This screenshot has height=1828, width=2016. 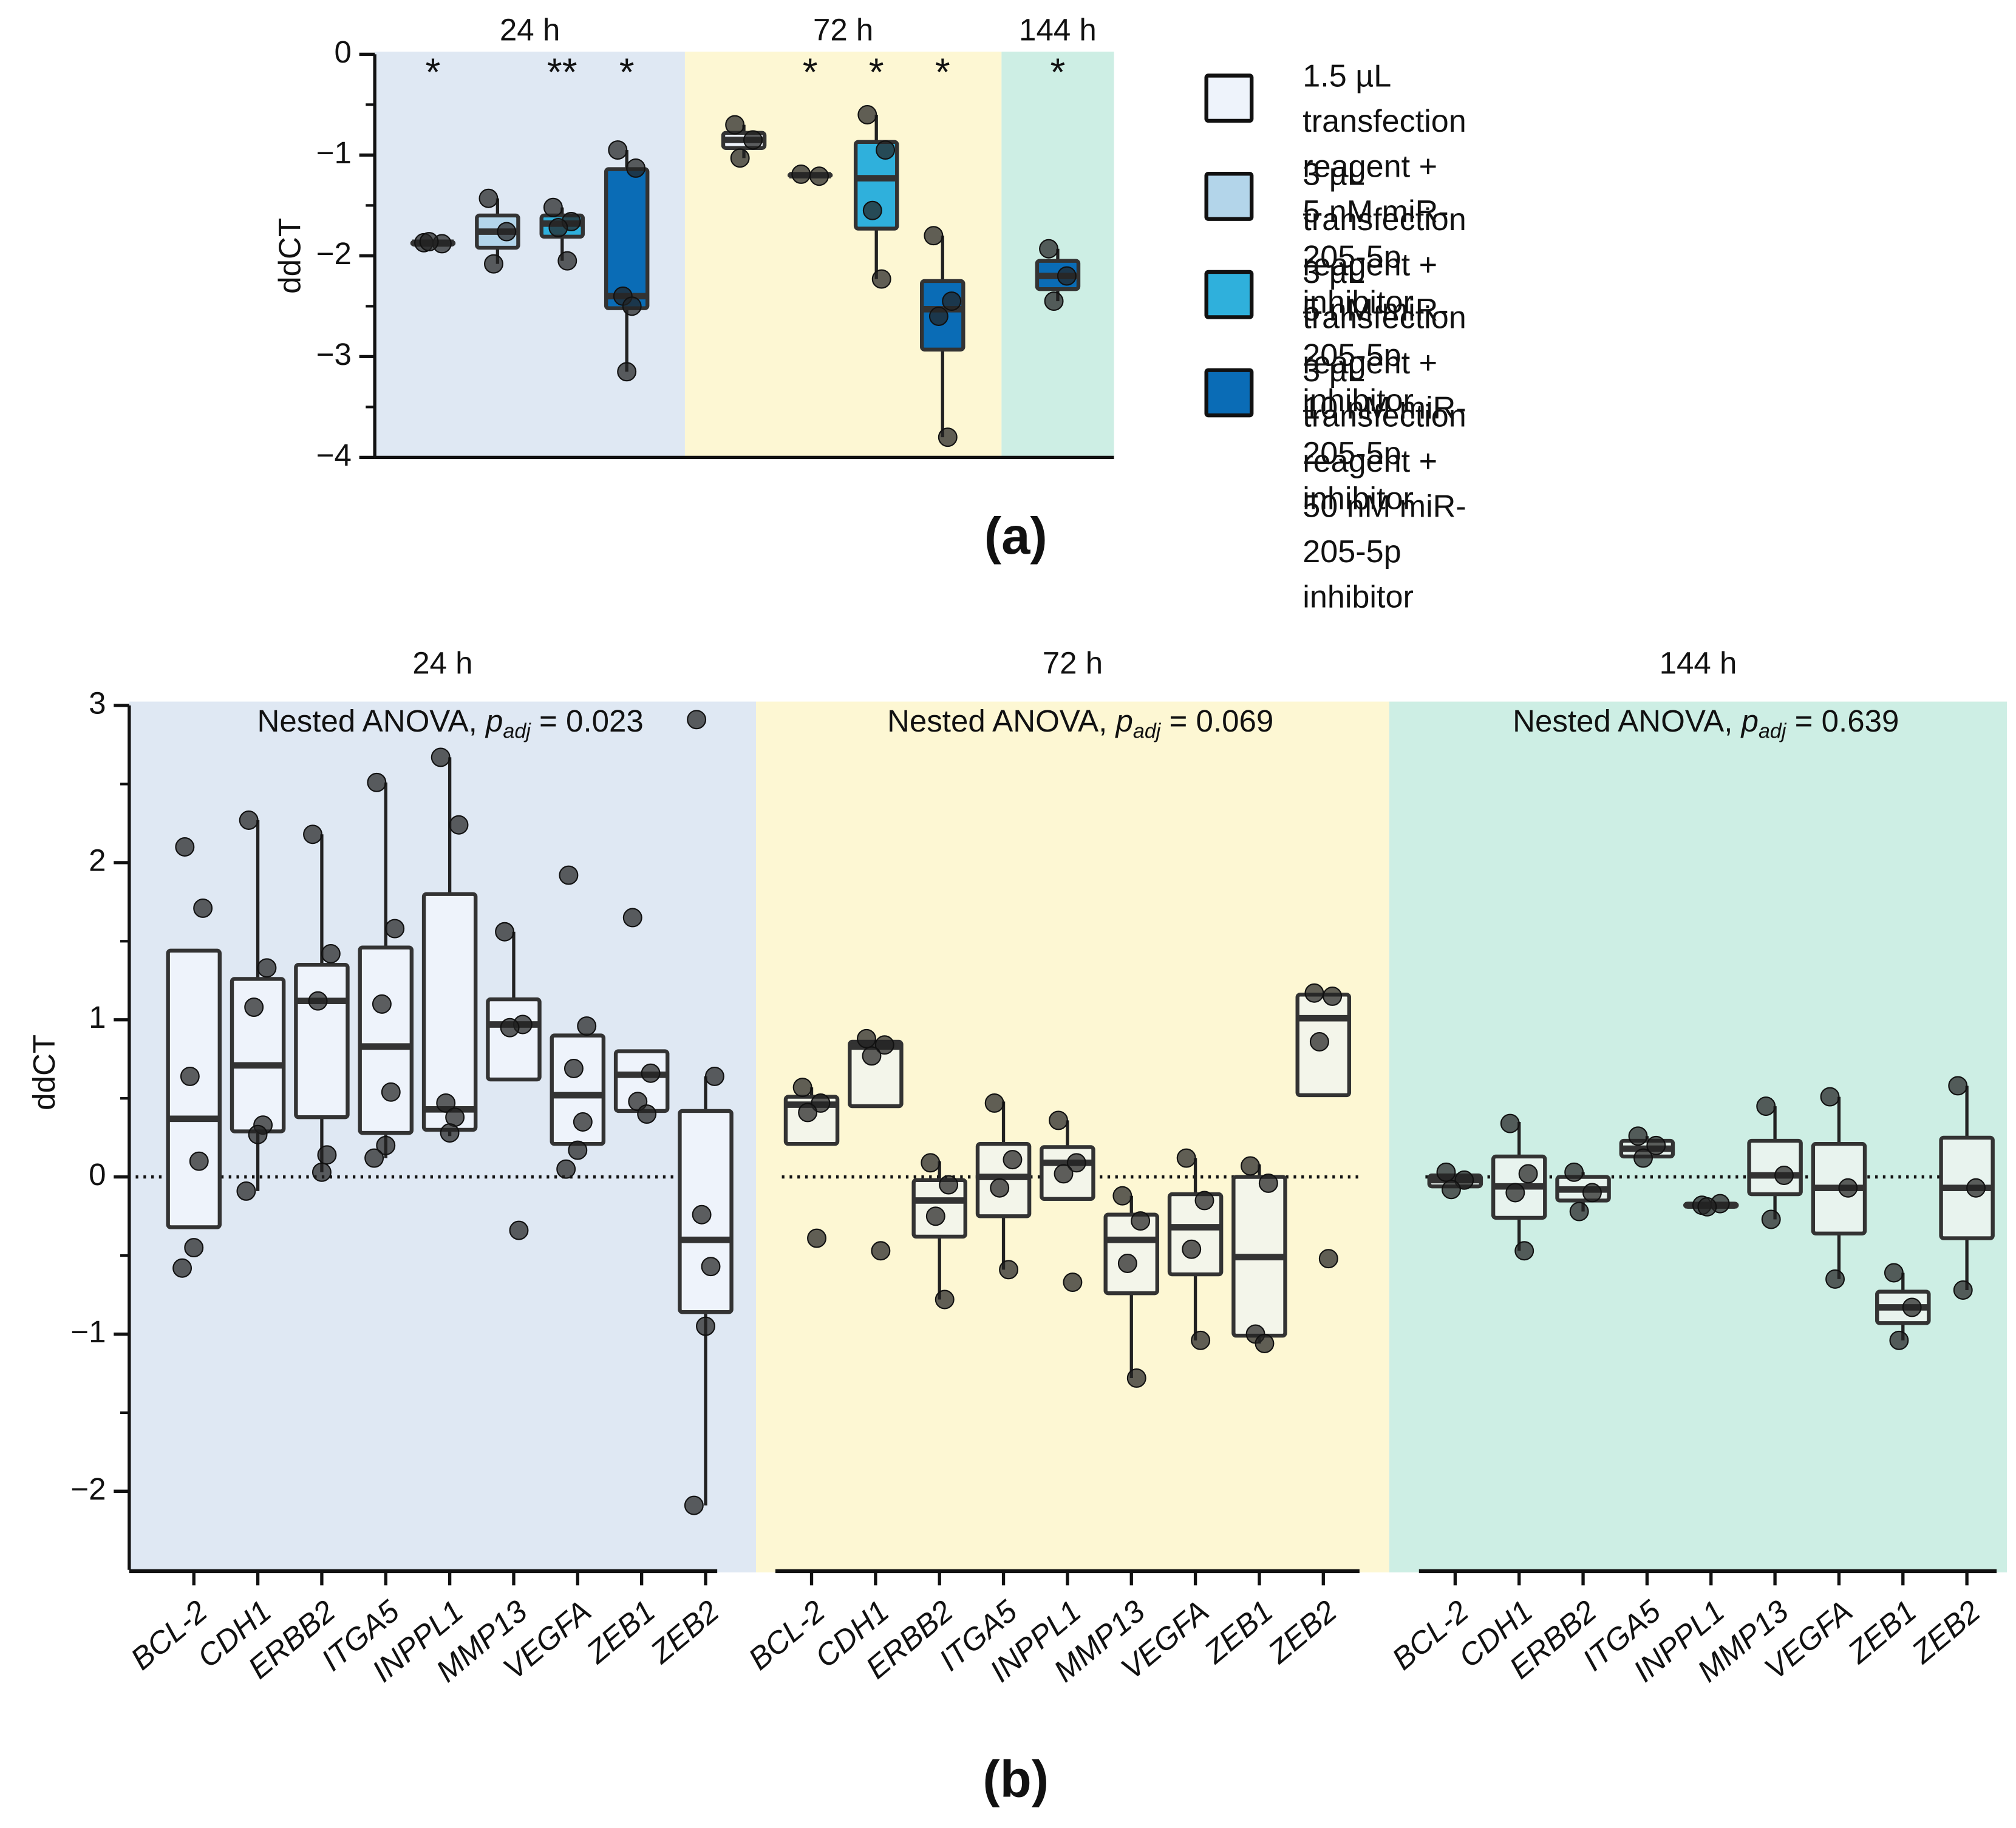 I want to click on y-tick-label: 3, so click(x=97, y=702).